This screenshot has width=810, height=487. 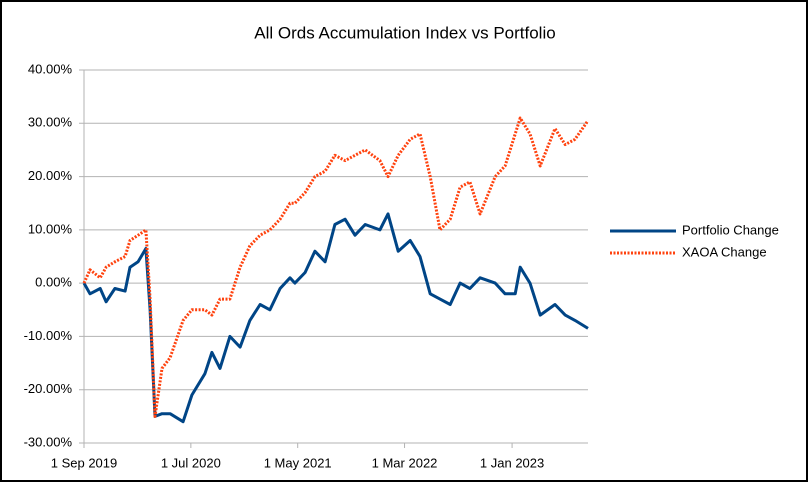 What do you see at coordinates (48, 388) in the screenshot?
I see `y-tick-label: -20.00%` at bounding box center [48, 388].